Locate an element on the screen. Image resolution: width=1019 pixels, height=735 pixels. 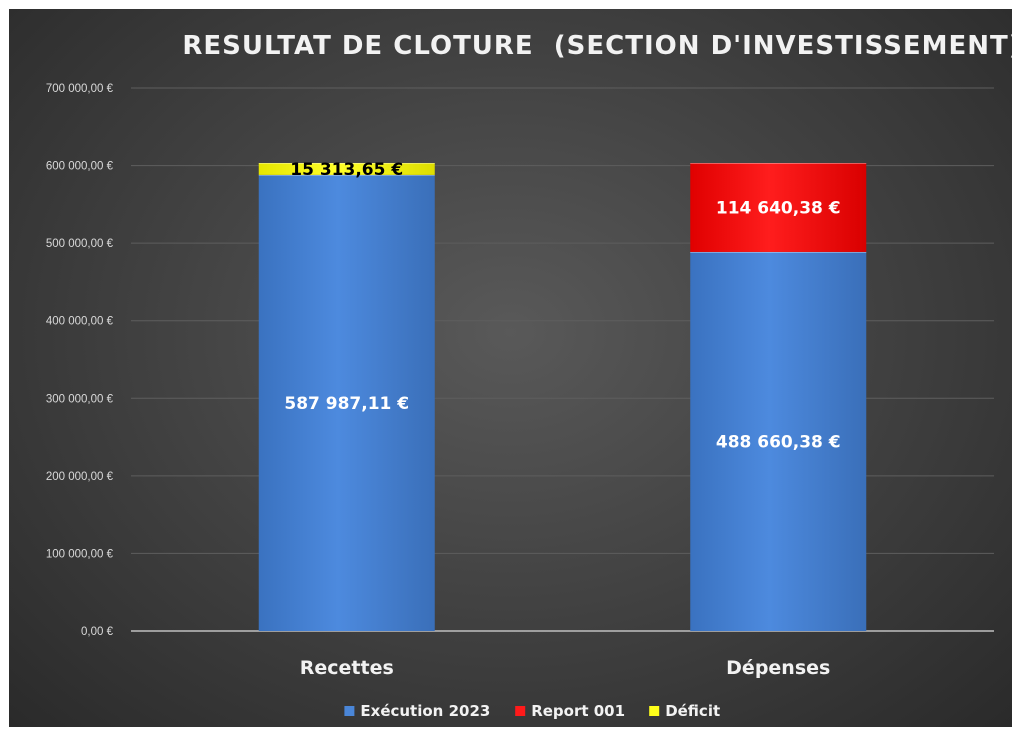
y-tick-label: 100 000,00 € is located at coordinates (80, 554).